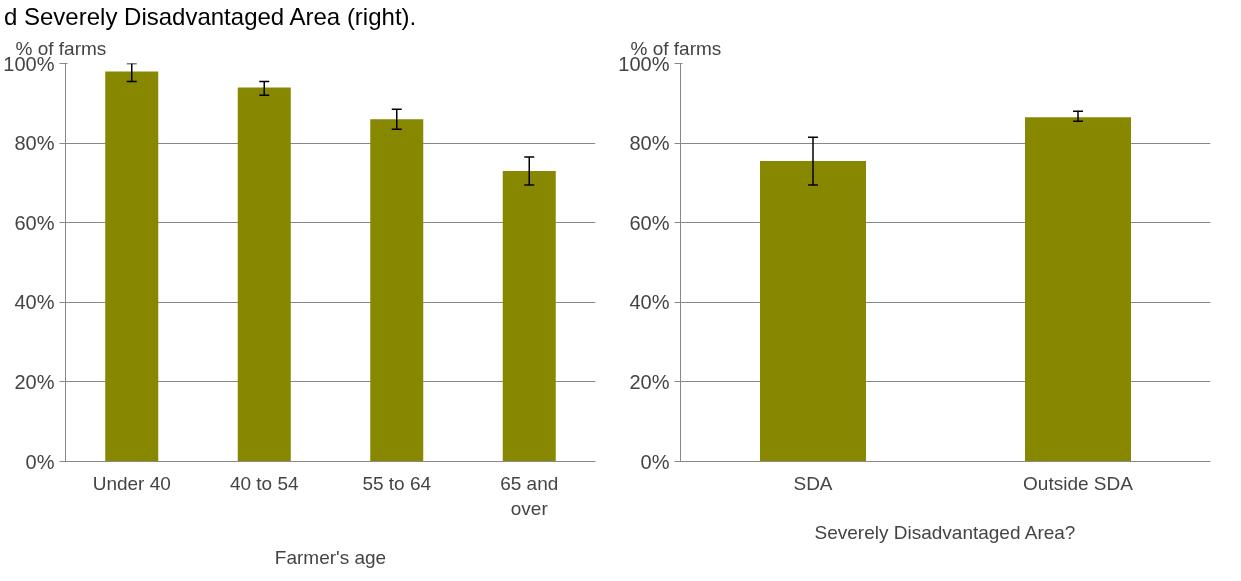 This screenshot has width=1241, height=581. Describe the element at coordinates (813, 483) in the screenshot. I see `x-tick-label: SDA` at that location.